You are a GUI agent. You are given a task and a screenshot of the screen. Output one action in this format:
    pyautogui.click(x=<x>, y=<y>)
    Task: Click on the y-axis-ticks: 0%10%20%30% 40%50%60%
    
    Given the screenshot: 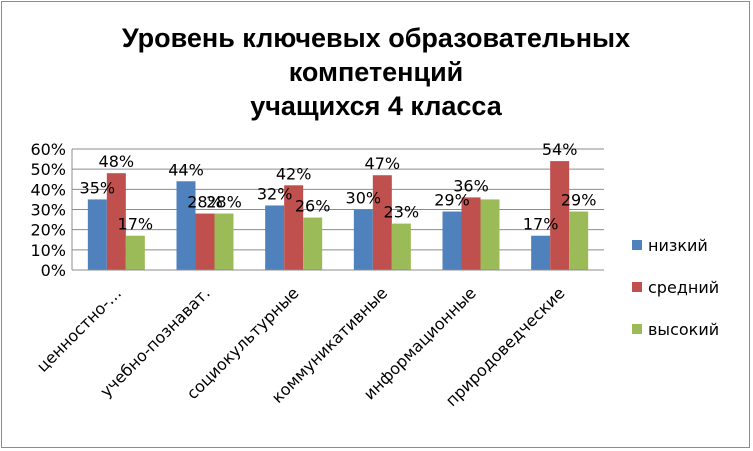 What is the action you would take?
    pyautogui.click(x=48, y=210)
    